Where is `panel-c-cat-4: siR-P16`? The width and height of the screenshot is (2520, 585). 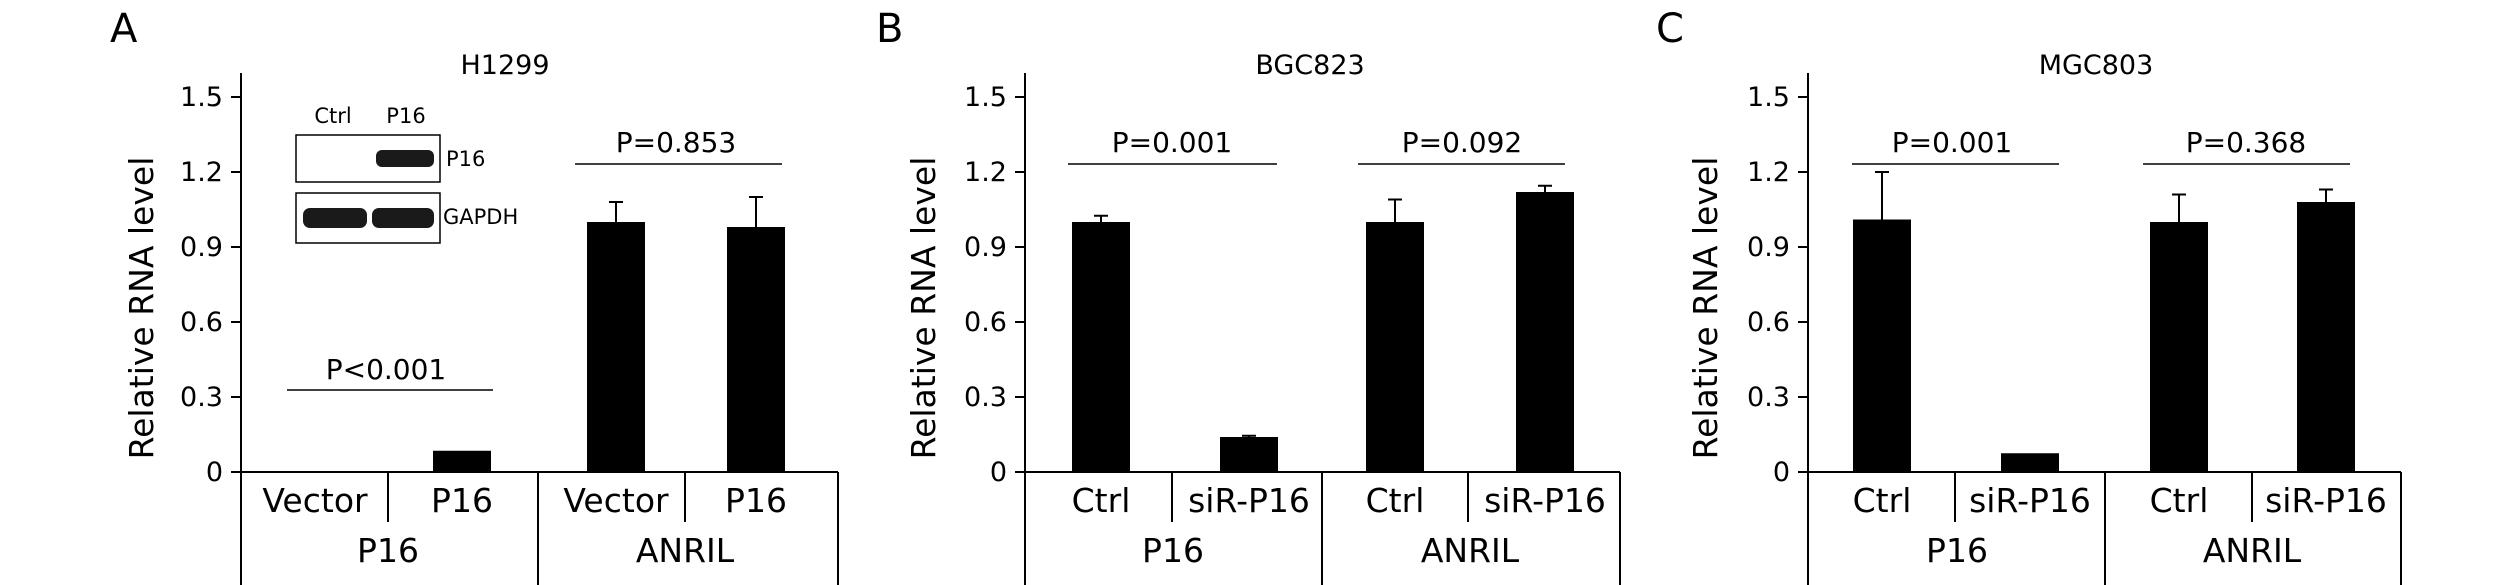
panel-c-cat-4: siR-P16 is located at coordinates (2326, 500).